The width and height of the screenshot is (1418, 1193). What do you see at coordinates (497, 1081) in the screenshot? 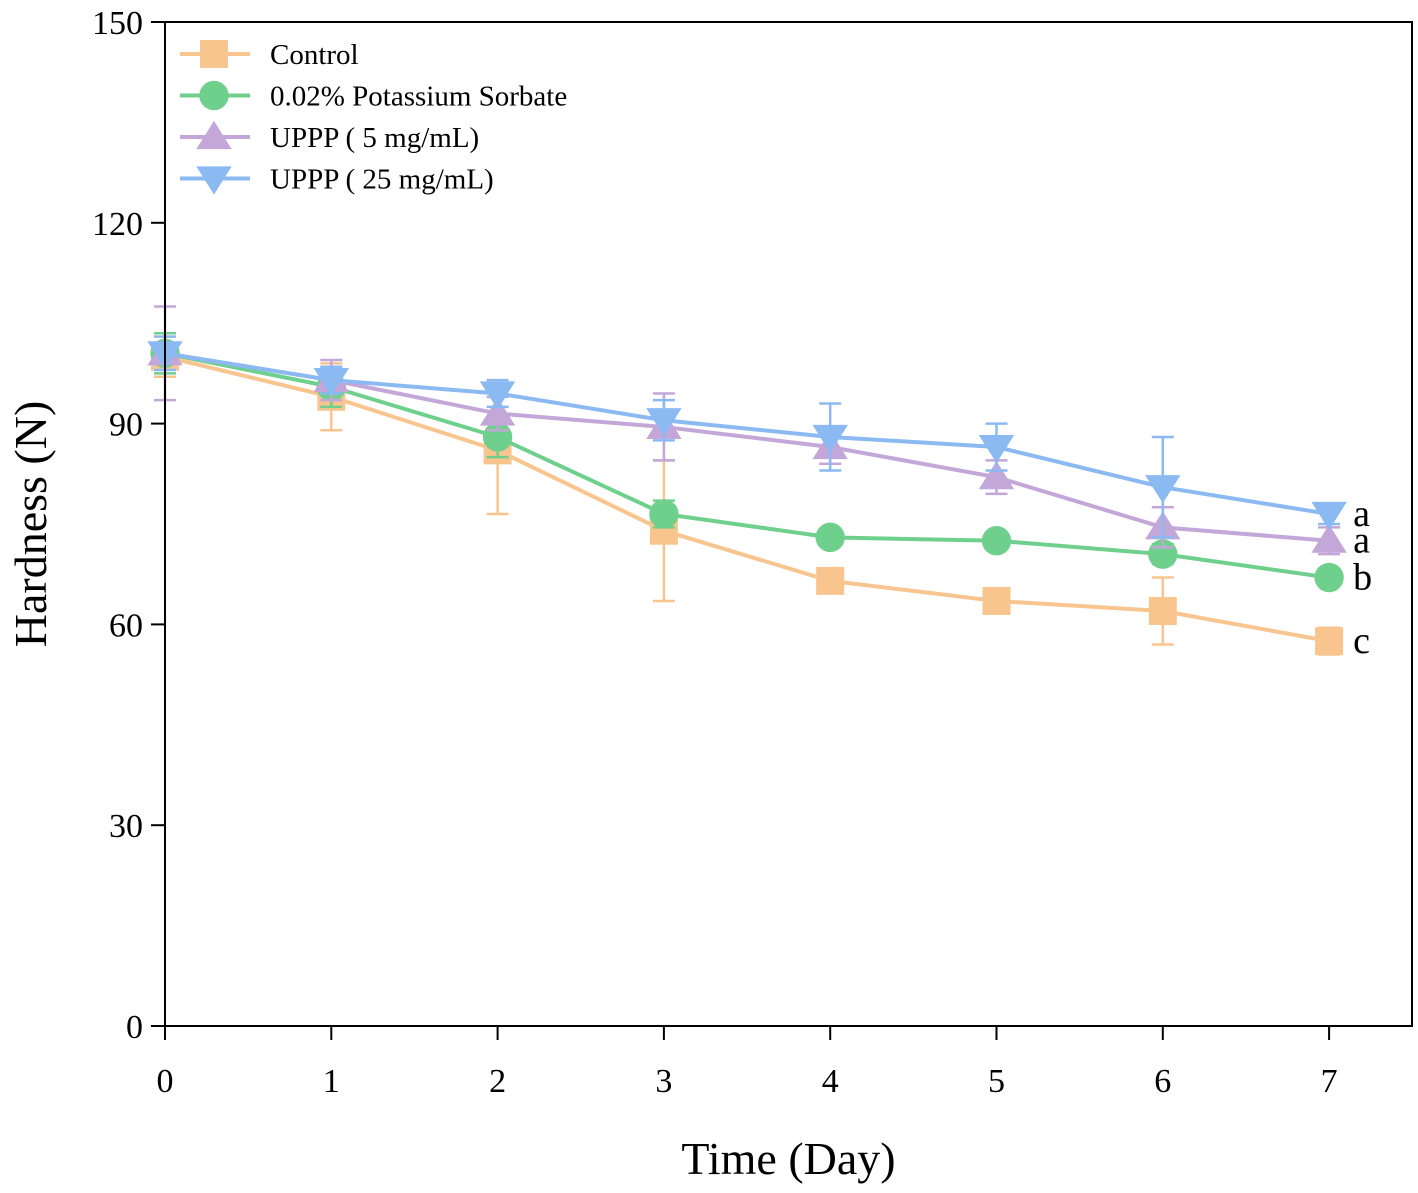
I see `x-tick-label: 2` at bounding box center [497, 1081].